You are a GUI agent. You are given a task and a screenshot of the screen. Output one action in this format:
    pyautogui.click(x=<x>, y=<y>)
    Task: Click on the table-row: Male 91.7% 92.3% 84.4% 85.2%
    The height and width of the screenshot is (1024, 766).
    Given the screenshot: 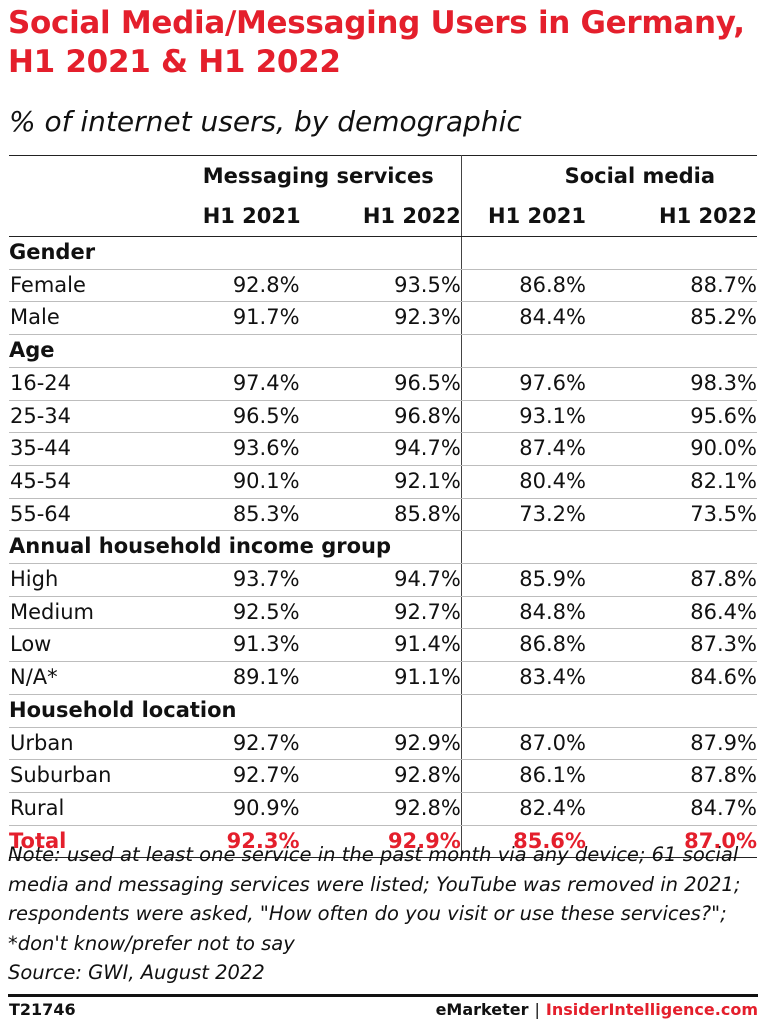 What is the action you would take?
    pyautogui.click(x=383, y=318)
    